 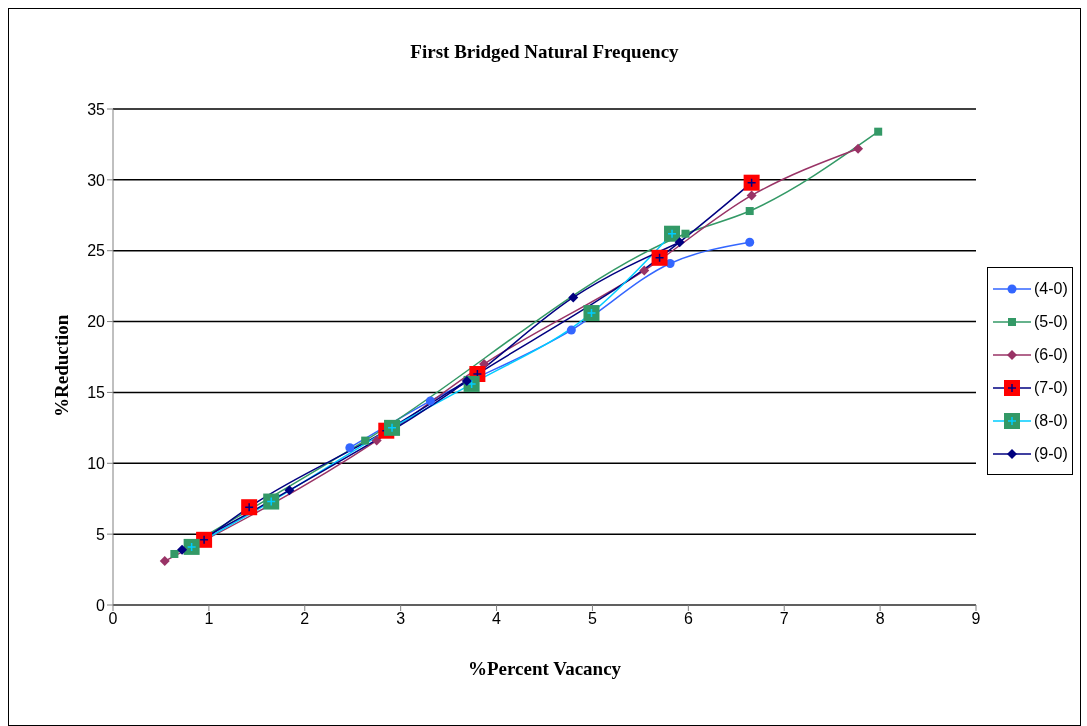 I want to click on y-tick-label: 30, so click(x=96, y=180).